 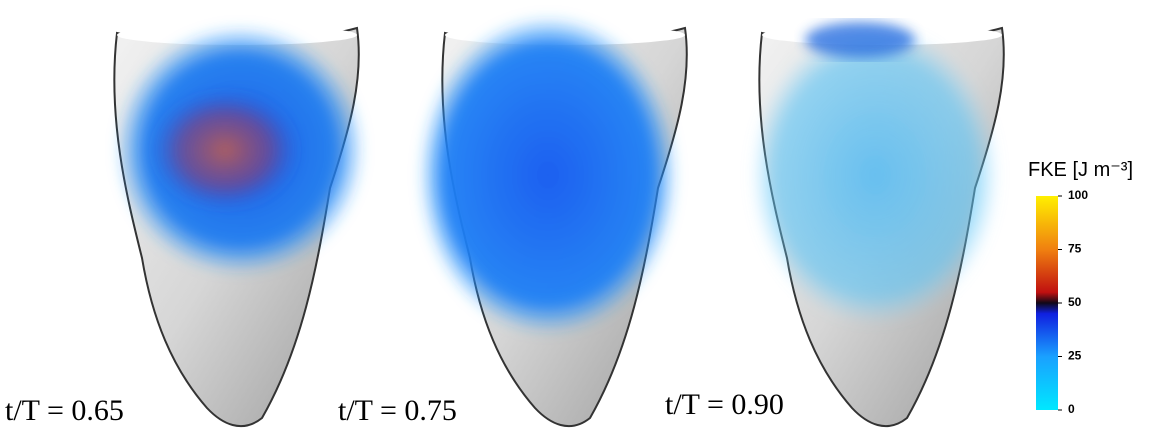 What do you see at coordinates (1080, 170) in the screenshot?
I see `colorbar-title: FKE [J m⁻³]` at bounding box center [1080, 170].